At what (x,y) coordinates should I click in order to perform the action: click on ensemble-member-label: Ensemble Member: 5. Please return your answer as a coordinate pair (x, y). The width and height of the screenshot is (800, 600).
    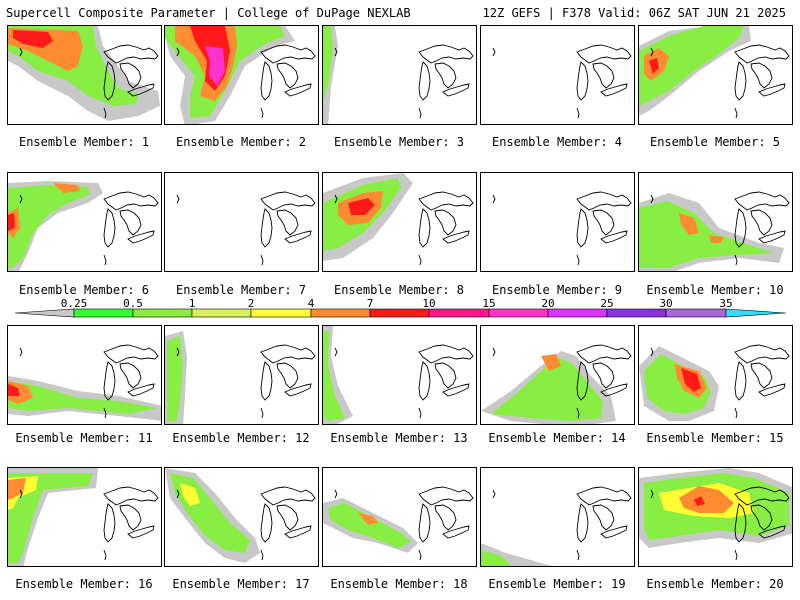
    Looking at the image, I should click on (715, 142).